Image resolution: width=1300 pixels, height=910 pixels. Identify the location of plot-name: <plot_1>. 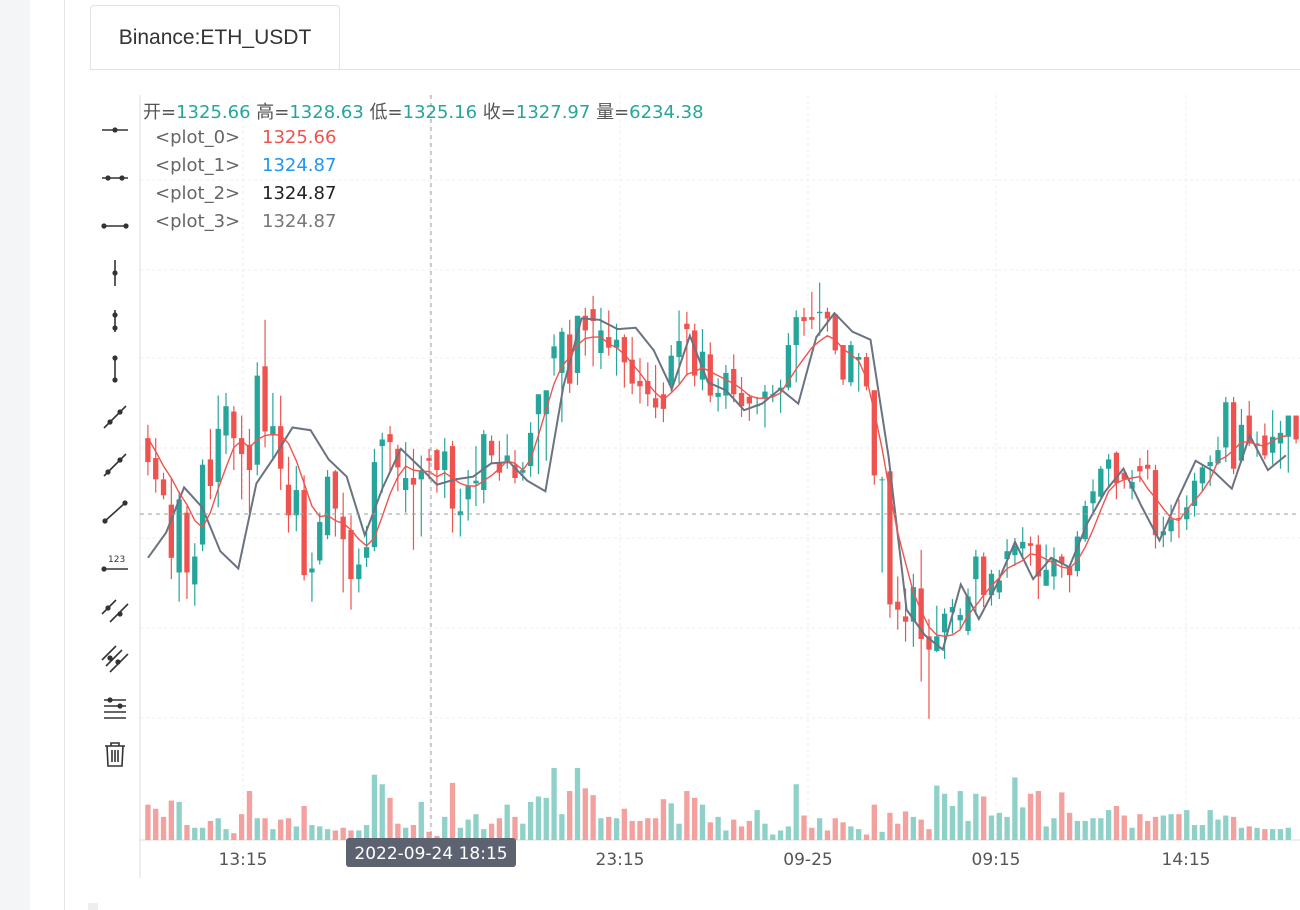
(198, 165).